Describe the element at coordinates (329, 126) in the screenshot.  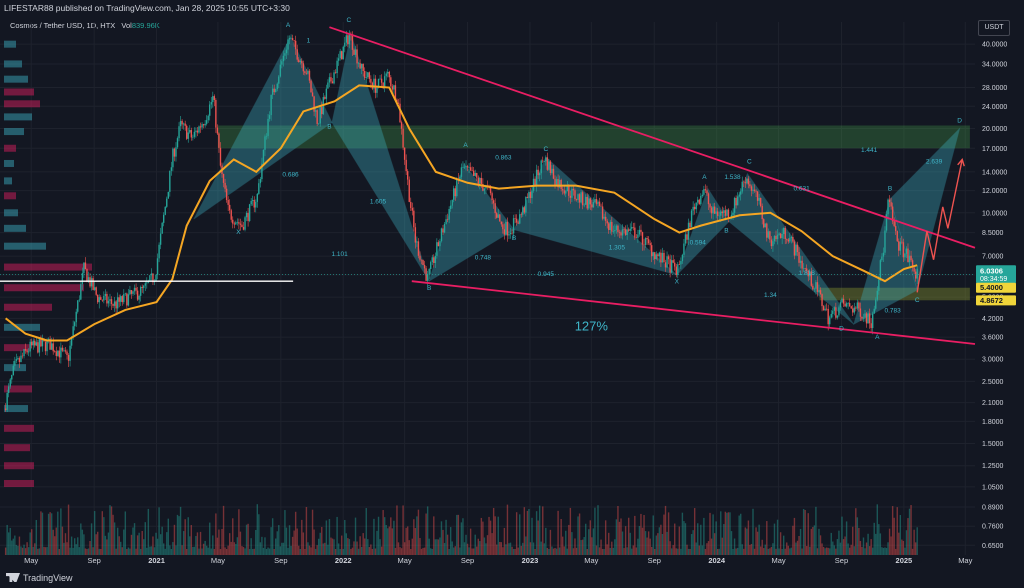
I see `pattern-label: B` at that location.